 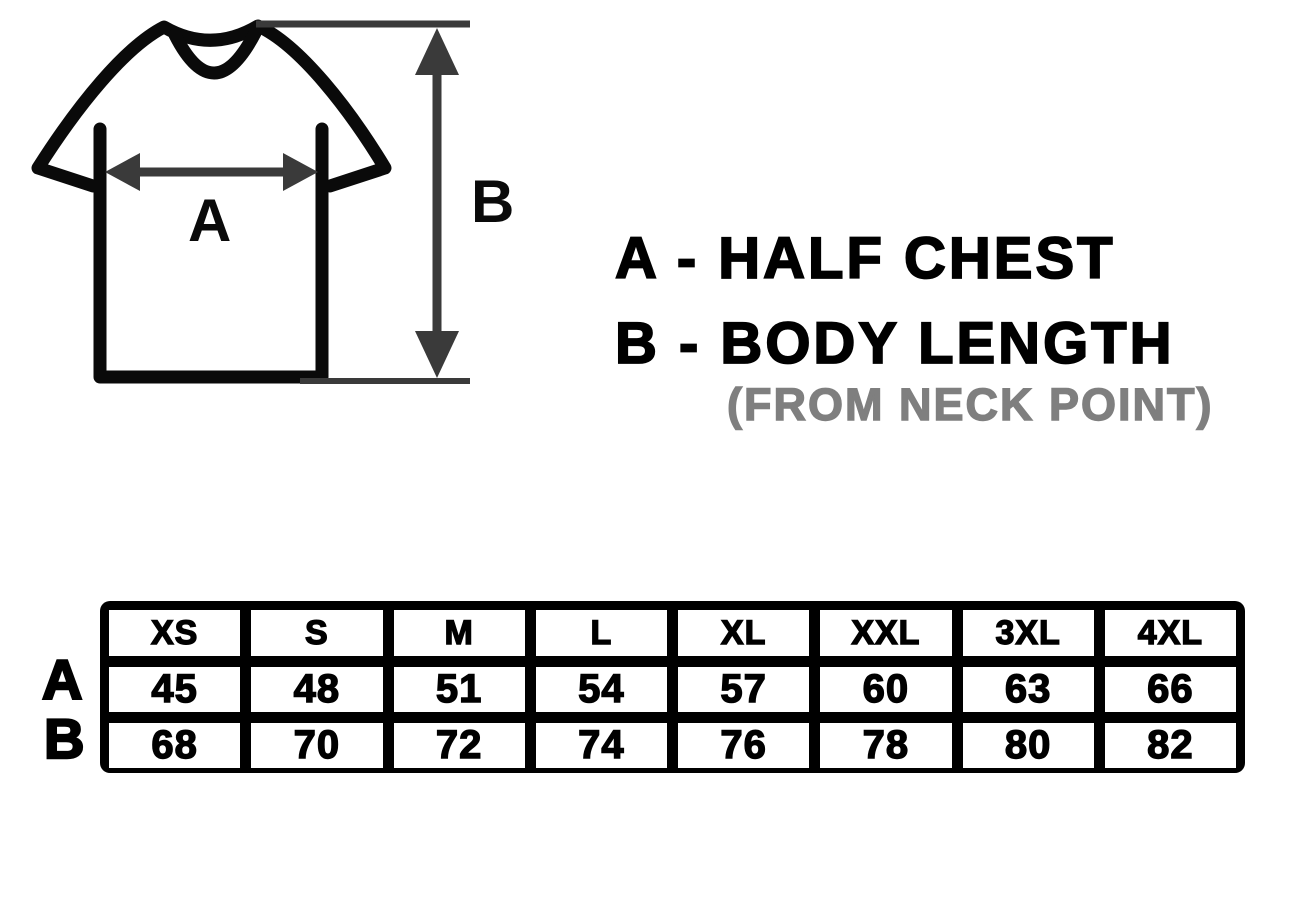 What do you see at coordinates (209, 220) in the screenshot?
I see `measure-label-a: A` at bounding box center [209, 220].